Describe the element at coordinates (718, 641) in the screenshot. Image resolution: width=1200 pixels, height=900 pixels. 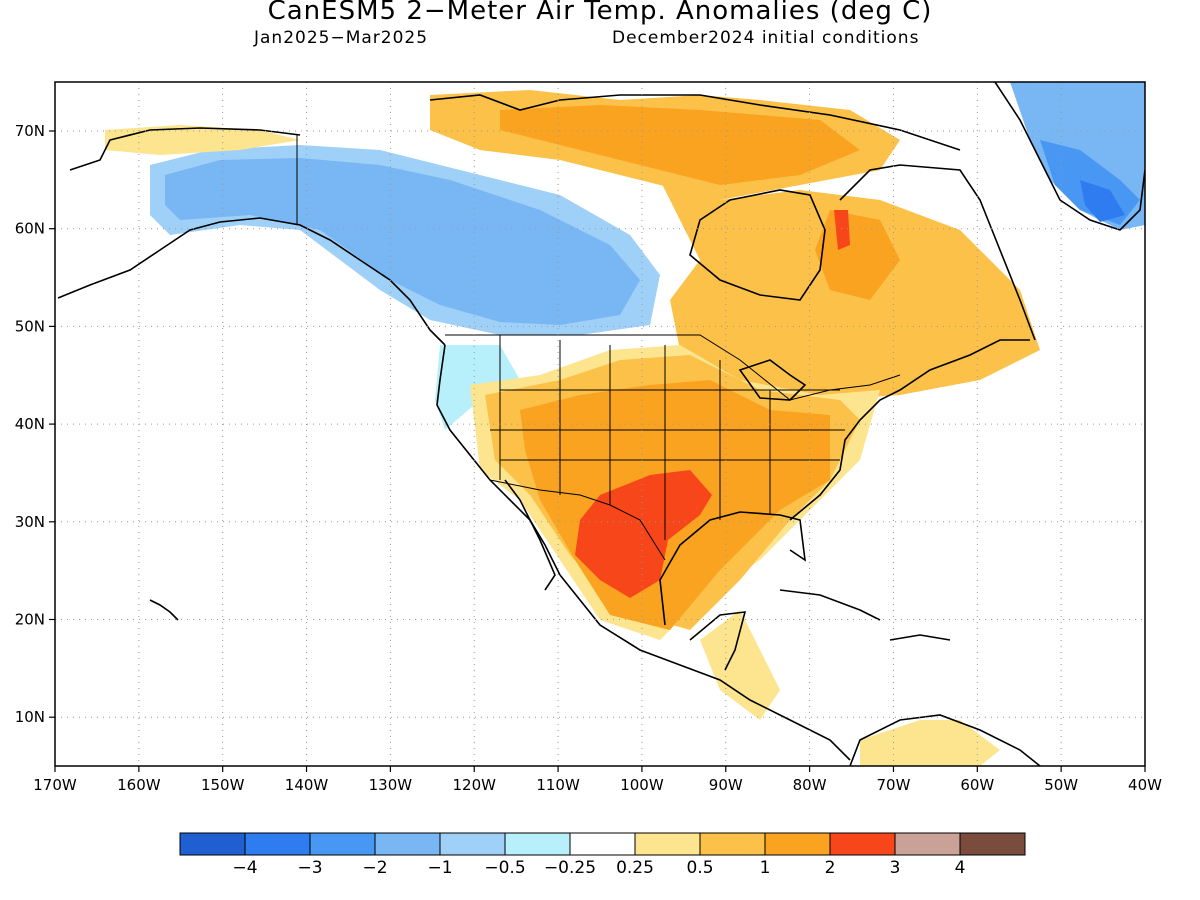
I see `coastline-yucatan` at that location.